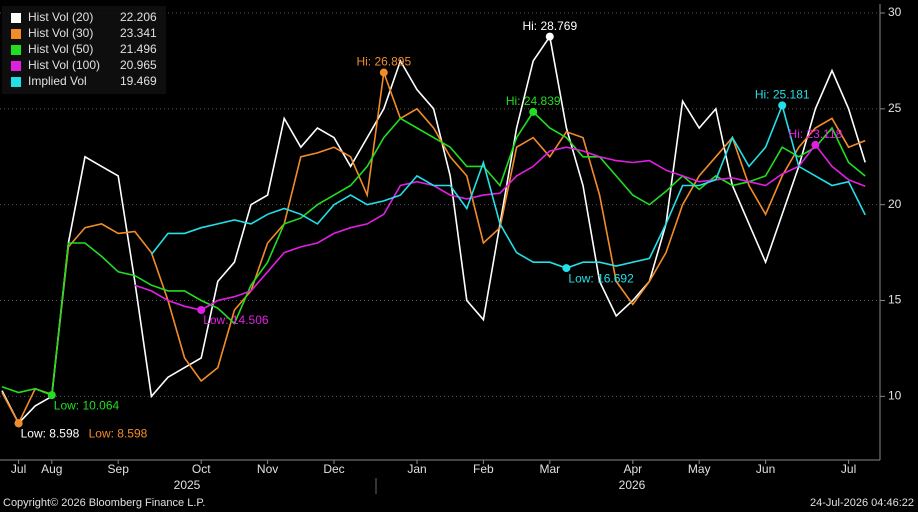 This screenshot has width=918, height=512. I want to click on y-tick-label: 20, so click(895, 204).